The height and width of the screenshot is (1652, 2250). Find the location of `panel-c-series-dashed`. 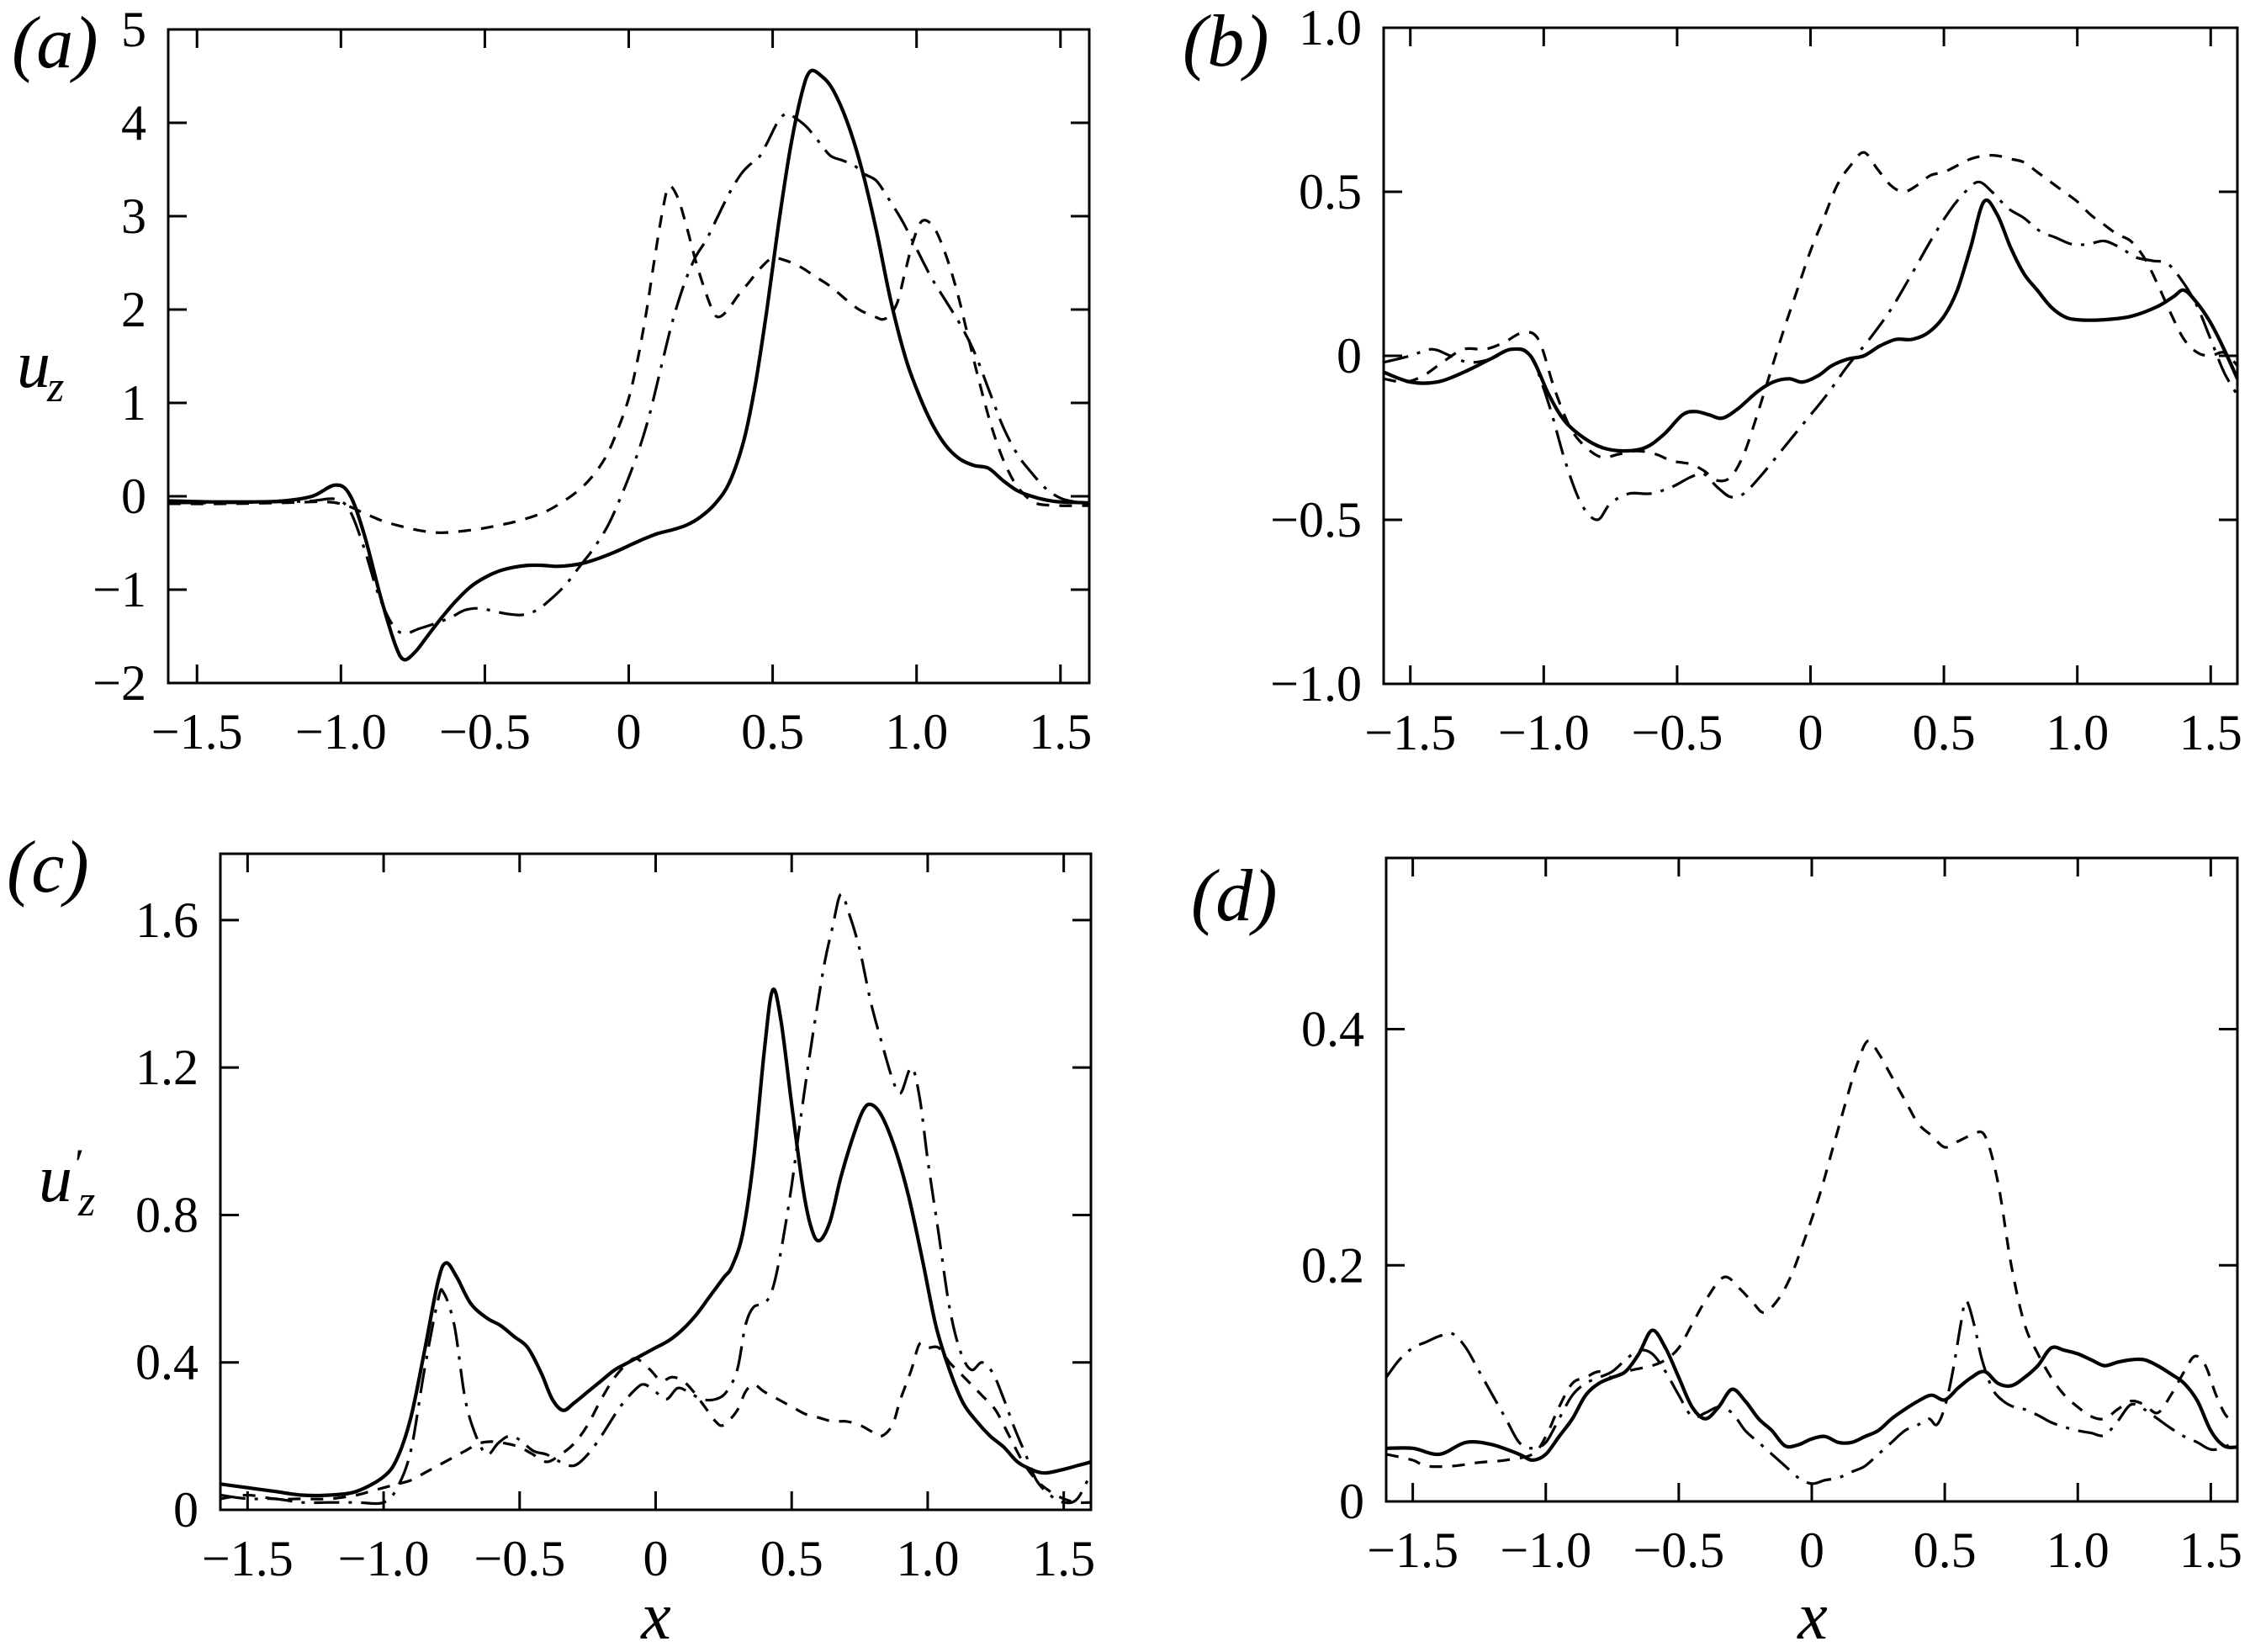

panel-c-series-dashed is located at coordinates (655, 1423).